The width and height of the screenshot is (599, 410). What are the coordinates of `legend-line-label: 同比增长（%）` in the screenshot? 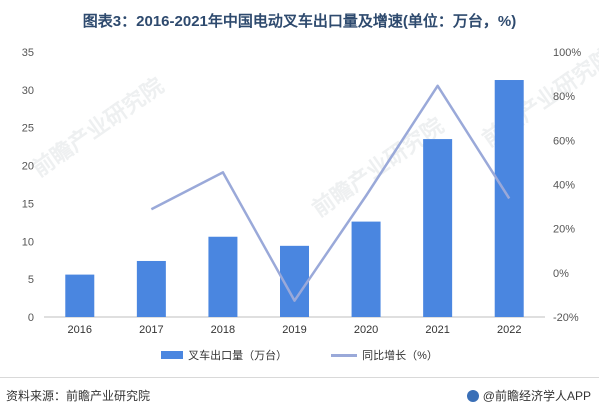 It's located at (400, 355).